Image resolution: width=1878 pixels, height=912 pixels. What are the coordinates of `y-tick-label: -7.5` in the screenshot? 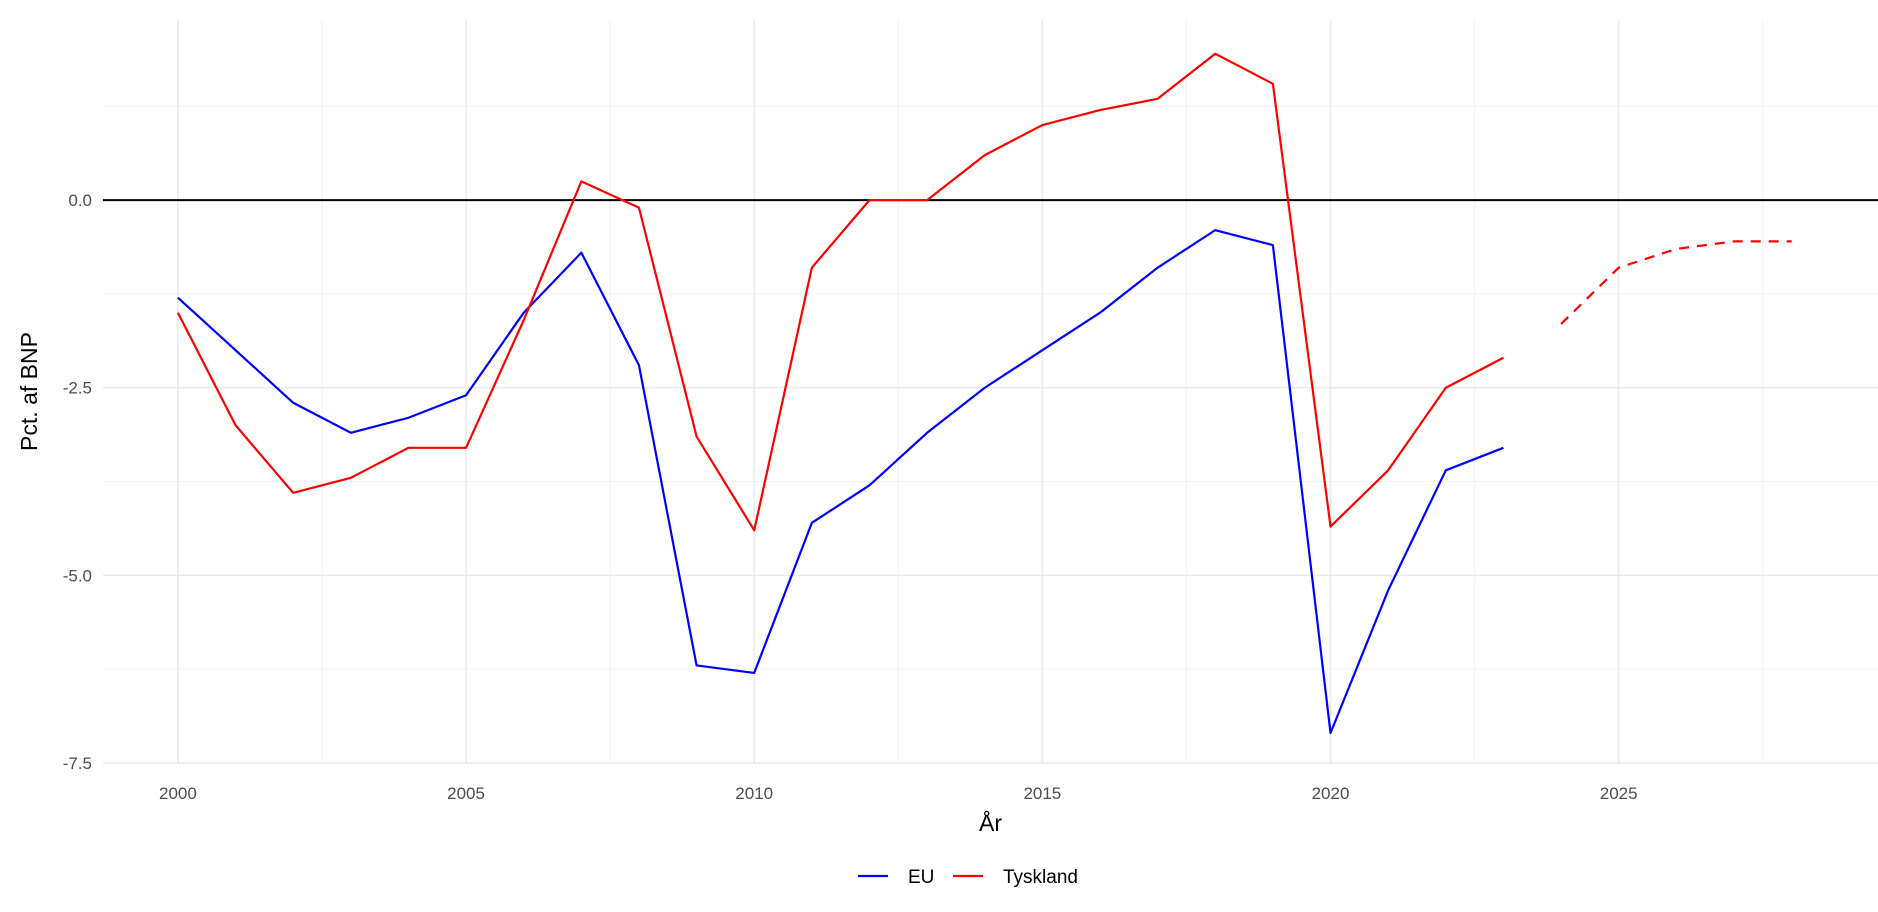 It's located at (77, 763).